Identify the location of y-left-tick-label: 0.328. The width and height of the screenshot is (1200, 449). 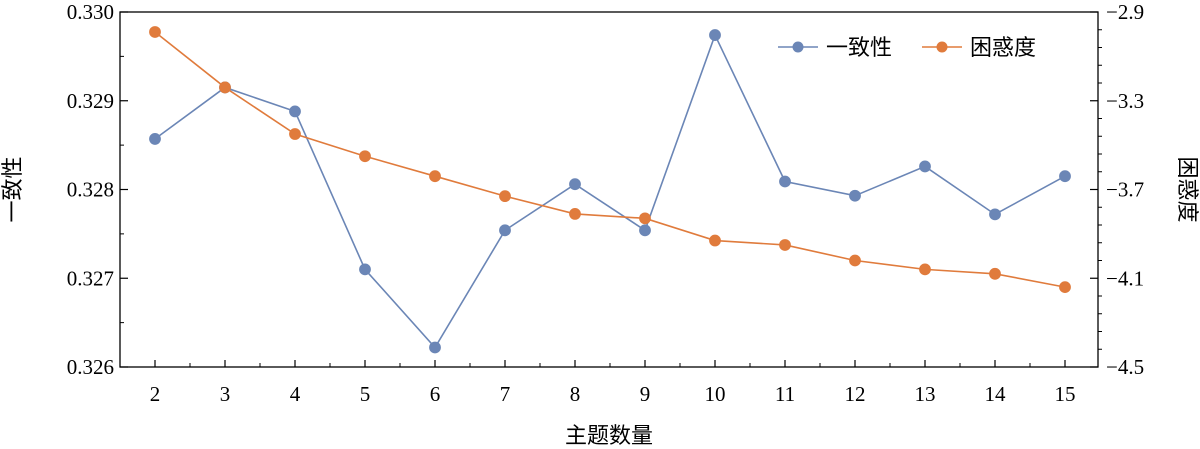
(90, 190).